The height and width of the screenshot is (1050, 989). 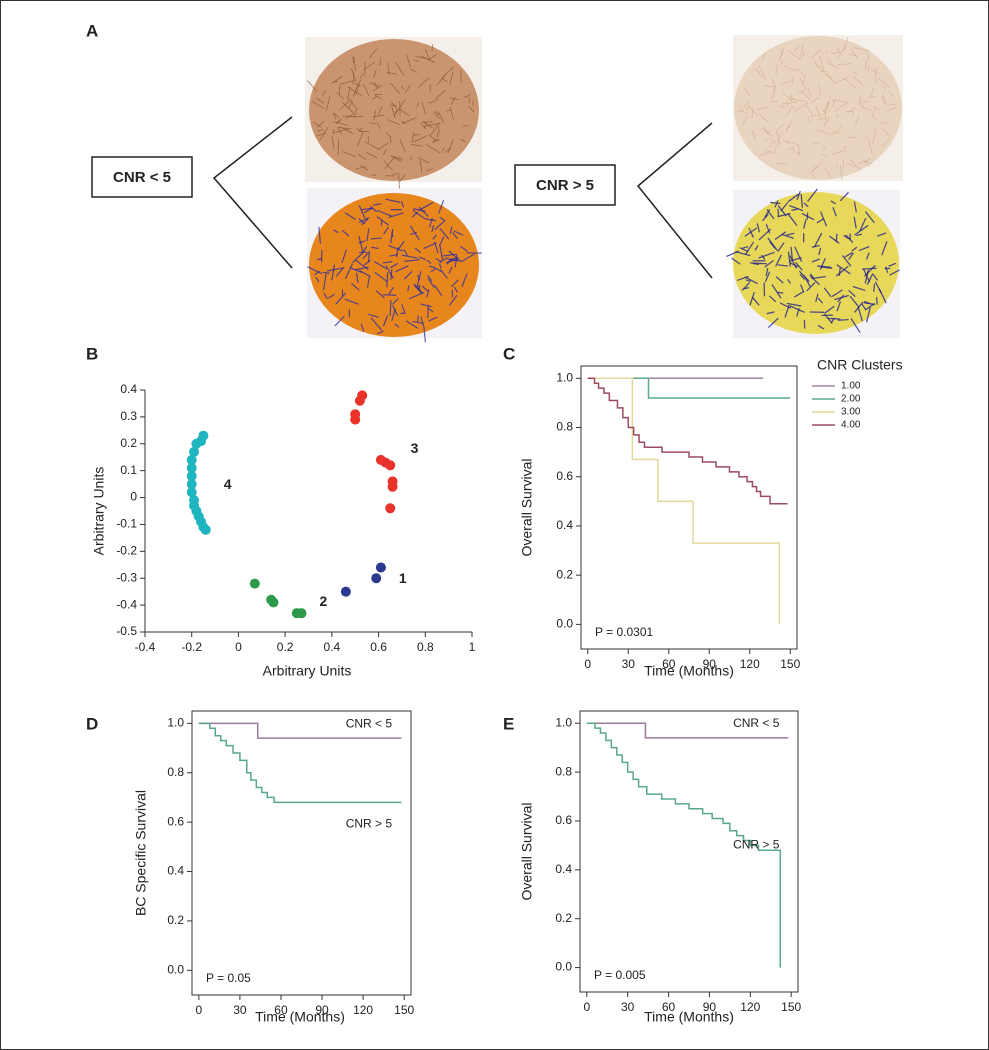 What do you see at coordinates (564, 525) in the screenshot?
I see `y-tick-label: 0.4` at bounding box center [564, 525].